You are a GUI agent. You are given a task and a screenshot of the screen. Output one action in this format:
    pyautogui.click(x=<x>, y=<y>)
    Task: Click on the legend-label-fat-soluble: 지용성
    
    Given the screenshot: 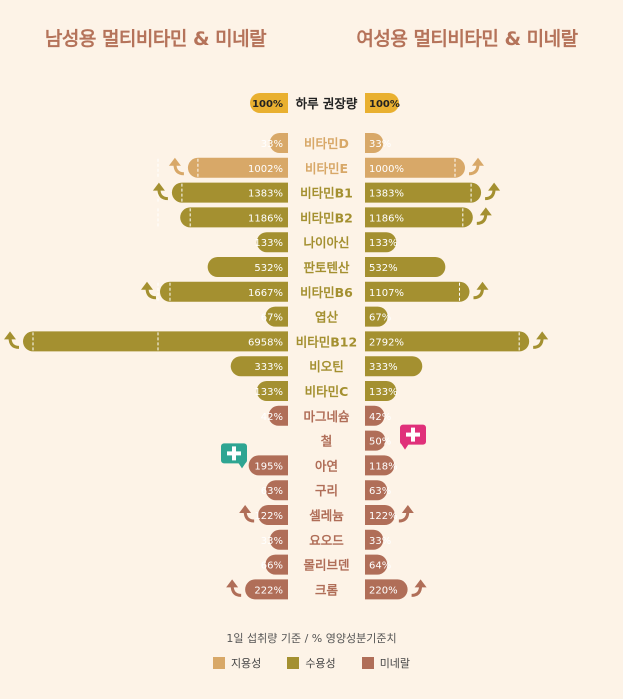 What is the action you would take?
    pyautogui.click(x=246, y=663)
    